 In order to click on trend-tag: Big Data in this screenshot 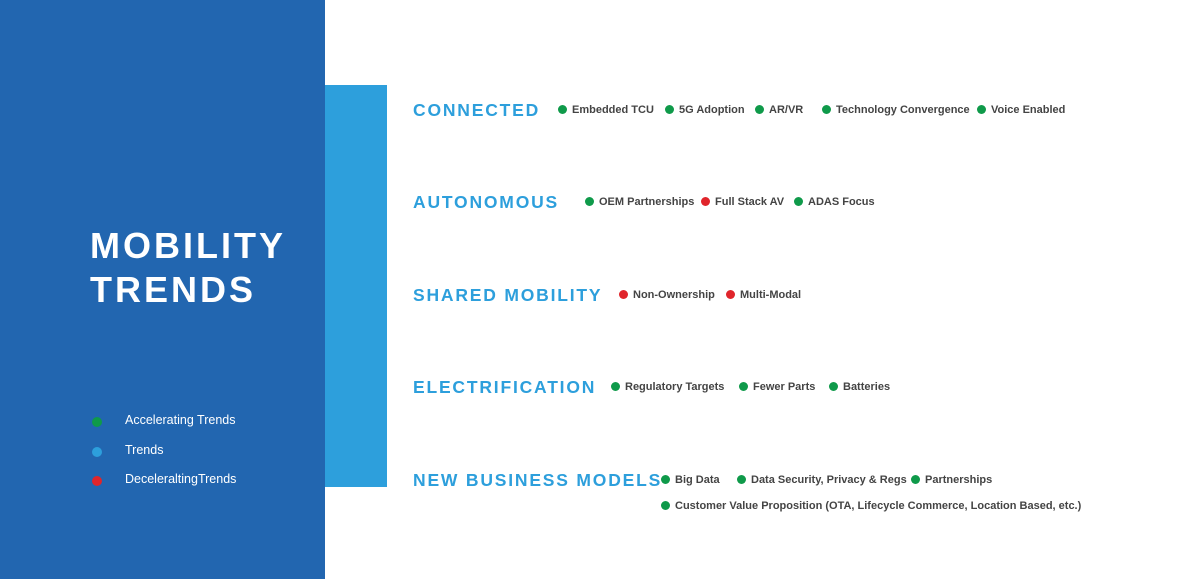, I will do `click(690, 480)`.